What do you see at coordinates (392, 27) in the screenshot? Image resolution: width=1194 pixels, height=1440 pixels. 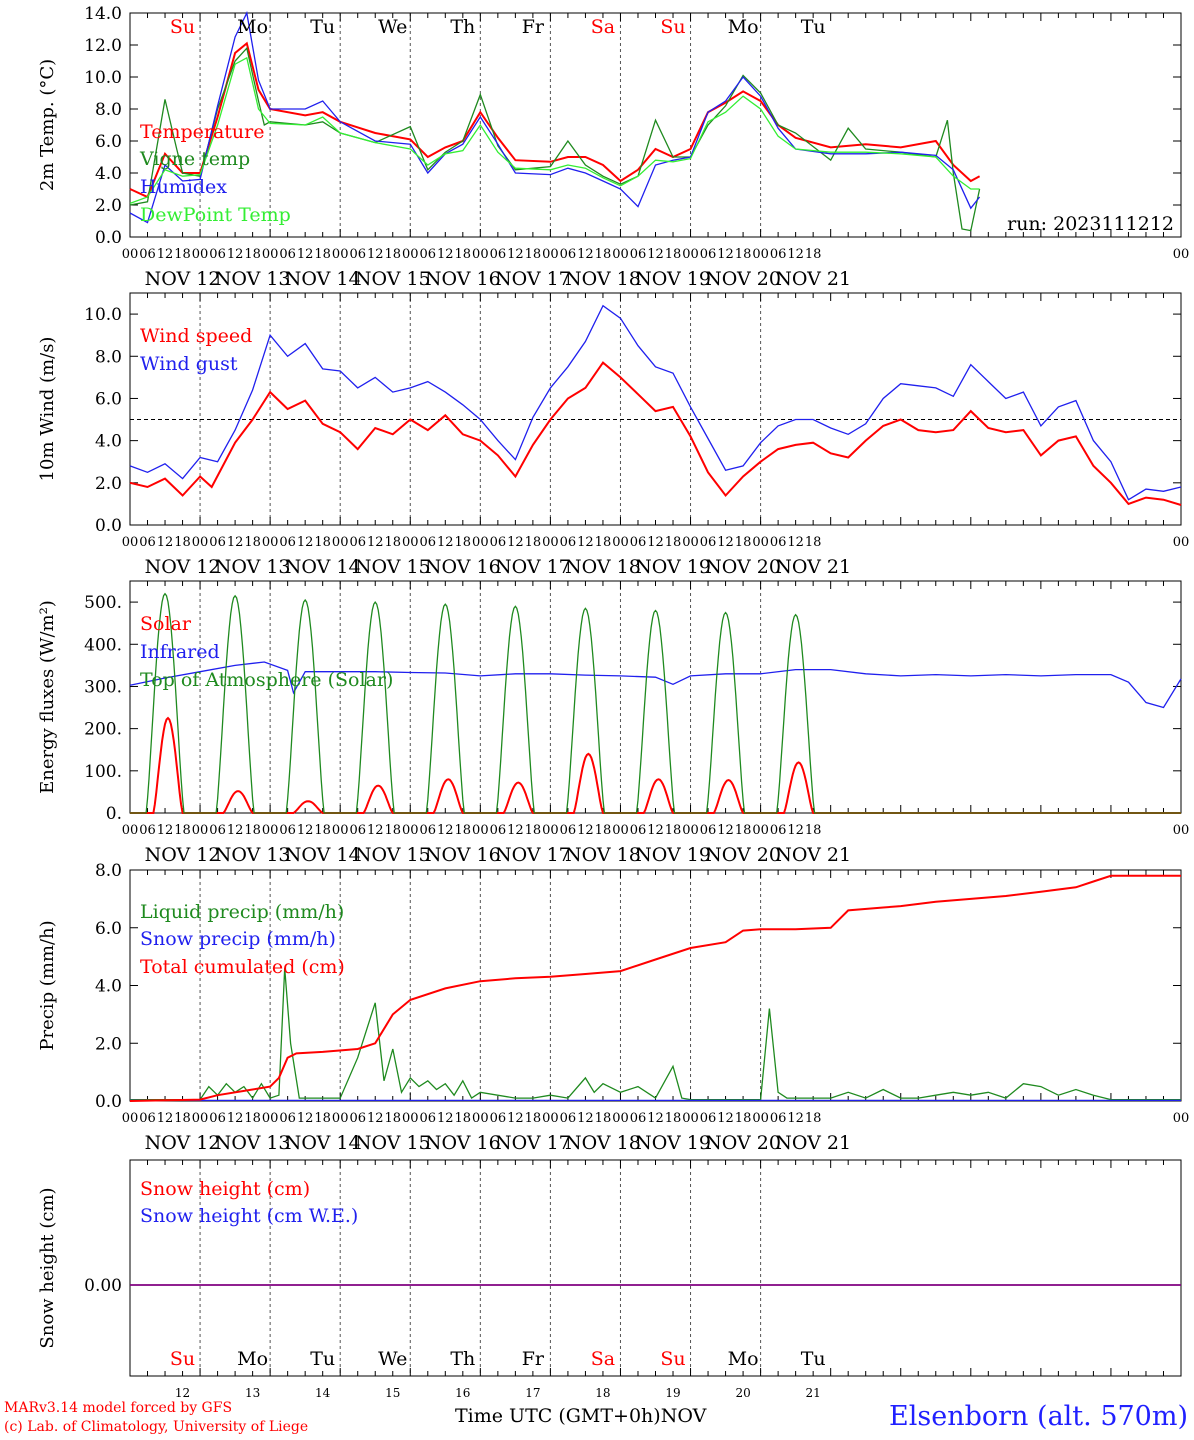 I see `day-name: We` at bounding box center [392, 27].